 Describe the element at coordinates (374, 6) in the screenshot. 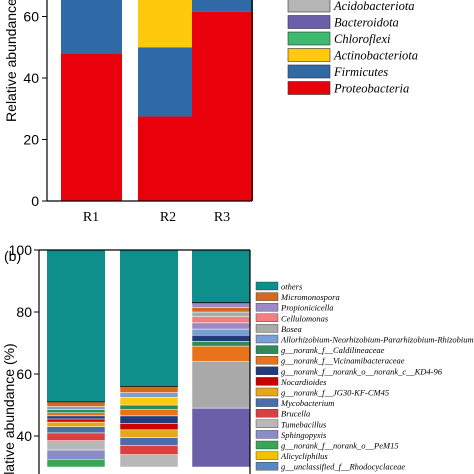

I see `legend-a-label-acidobacteriota: Acidobacteriota` at that location.